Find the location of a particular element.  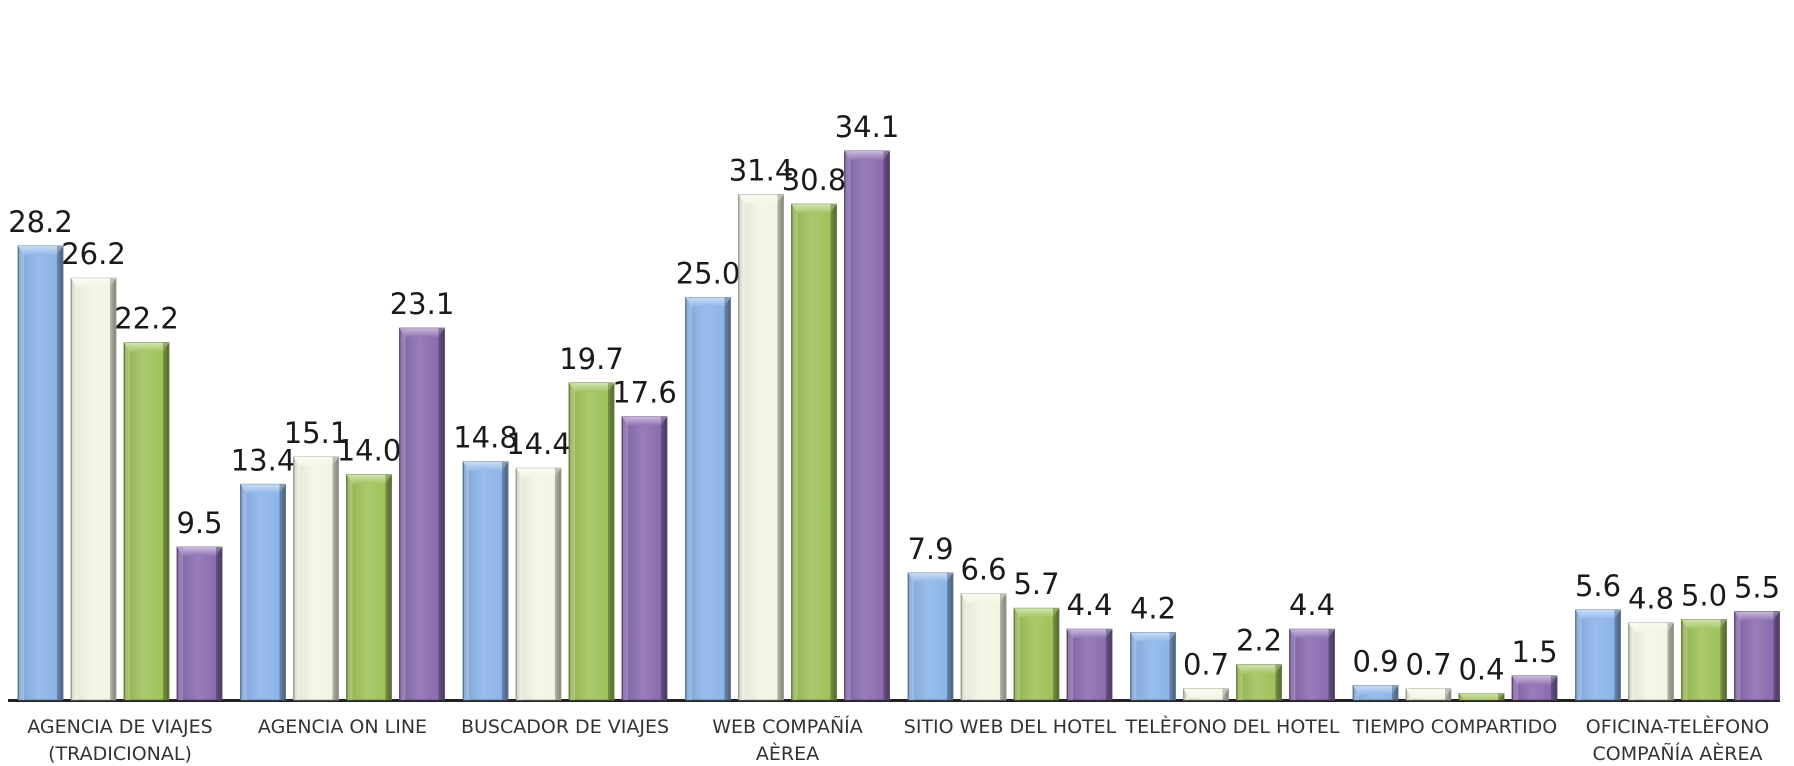

data-label: 2.2 is located at coordinates (1259, 641).